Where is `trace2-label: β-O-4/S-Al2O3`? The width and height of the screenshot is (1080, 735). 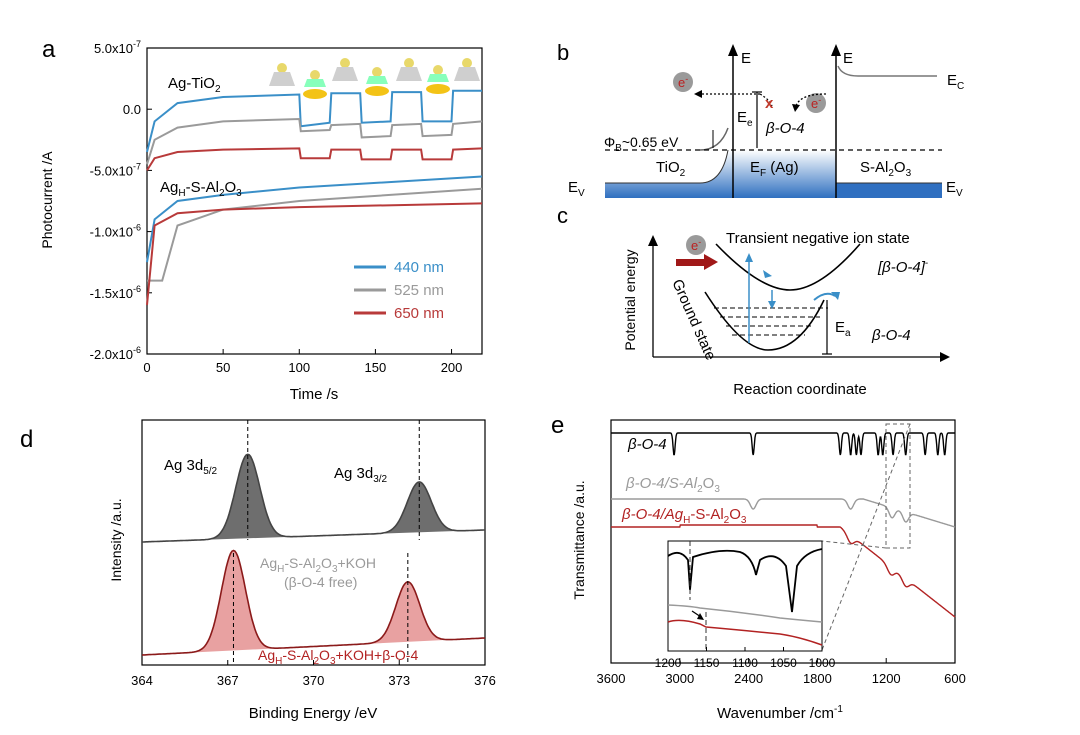 trace2-label: β-O-4/S-Al2O3 is located at coordinates (672, 485).